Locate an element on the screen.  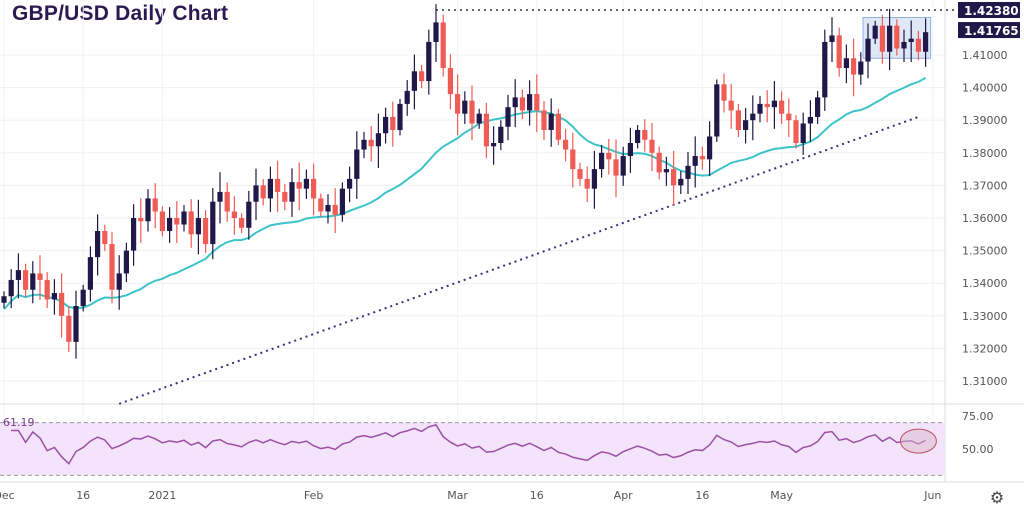
settings-gear-icon: ⚙ is located at coordinates (997, 497).